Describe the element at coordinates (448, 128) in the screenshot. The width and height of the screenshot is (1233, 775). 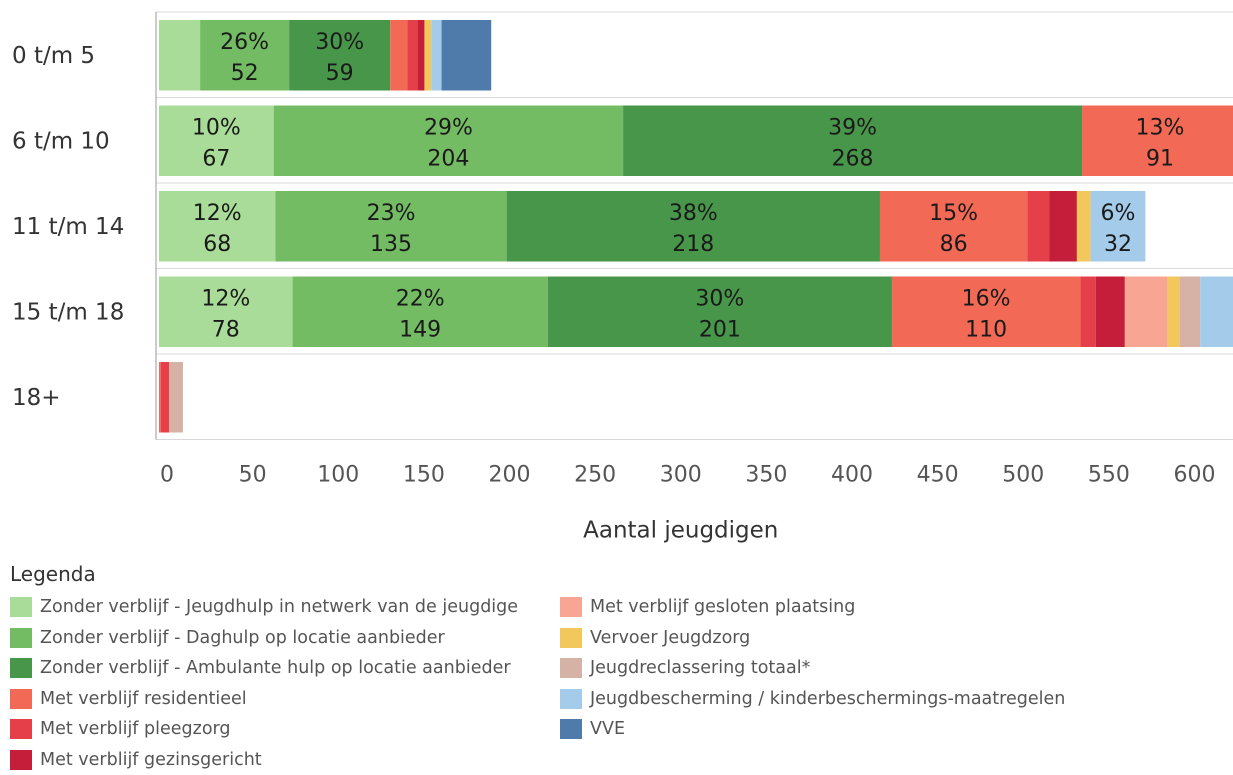
I see `data-label-percent: 29%` at that location.